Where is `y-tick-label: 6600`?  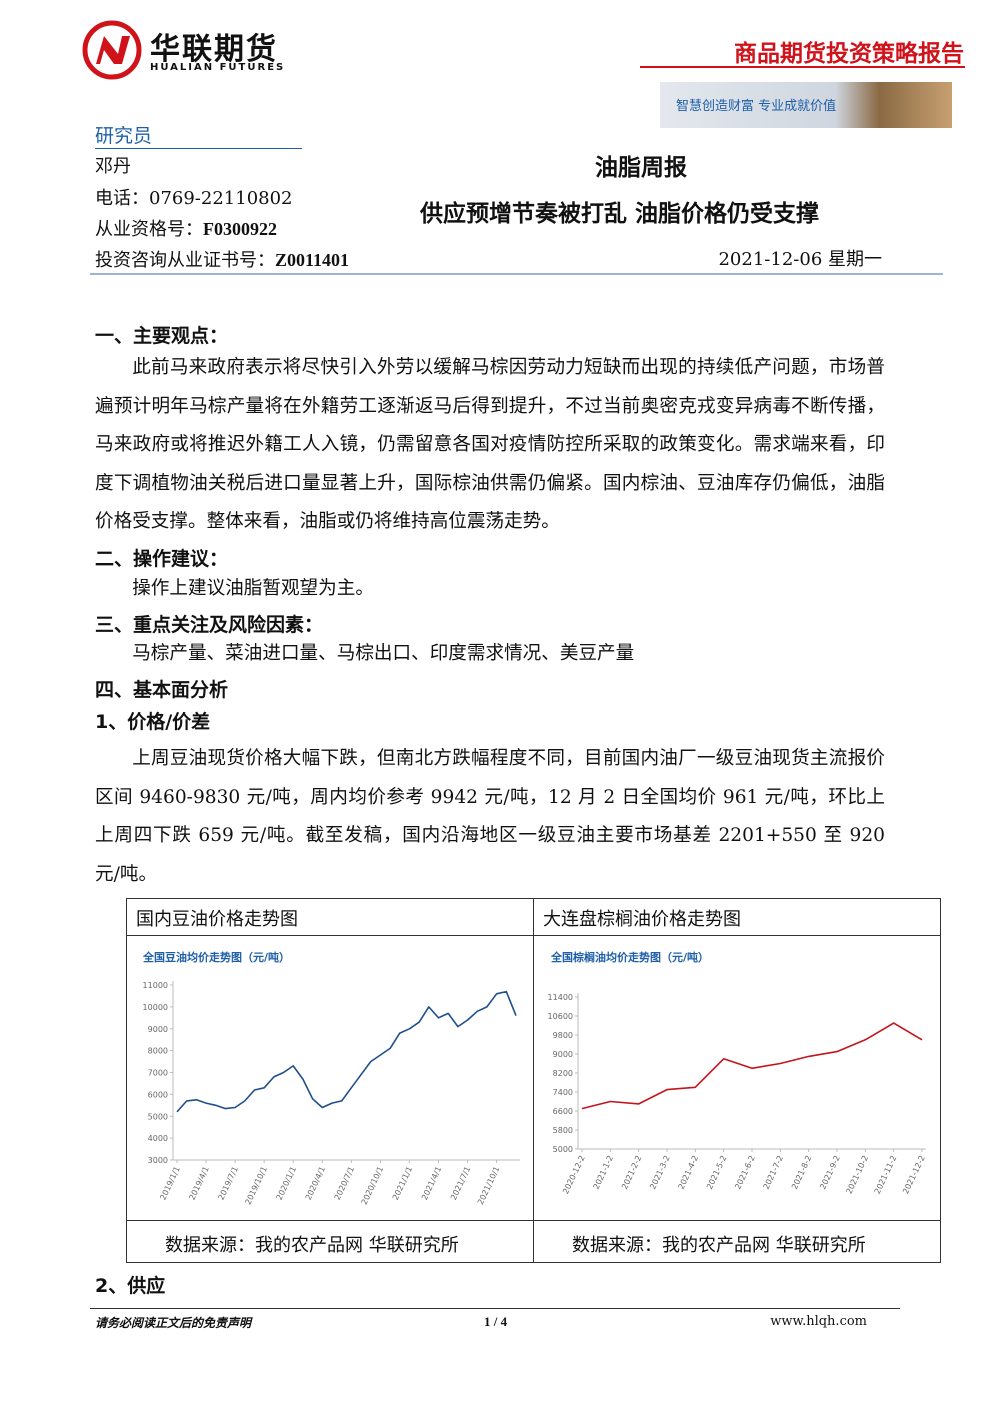 y-tick-label: 6600 is located at coordinates (563, 1111).